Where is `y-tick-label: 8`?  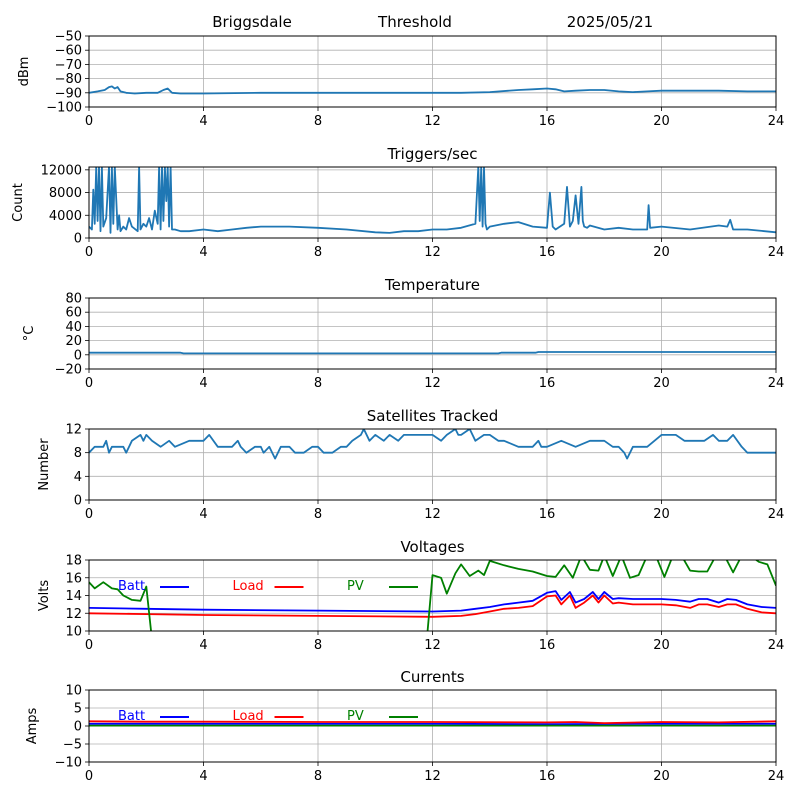 y-tick-label: 8 is located at coordinates (78, 453).